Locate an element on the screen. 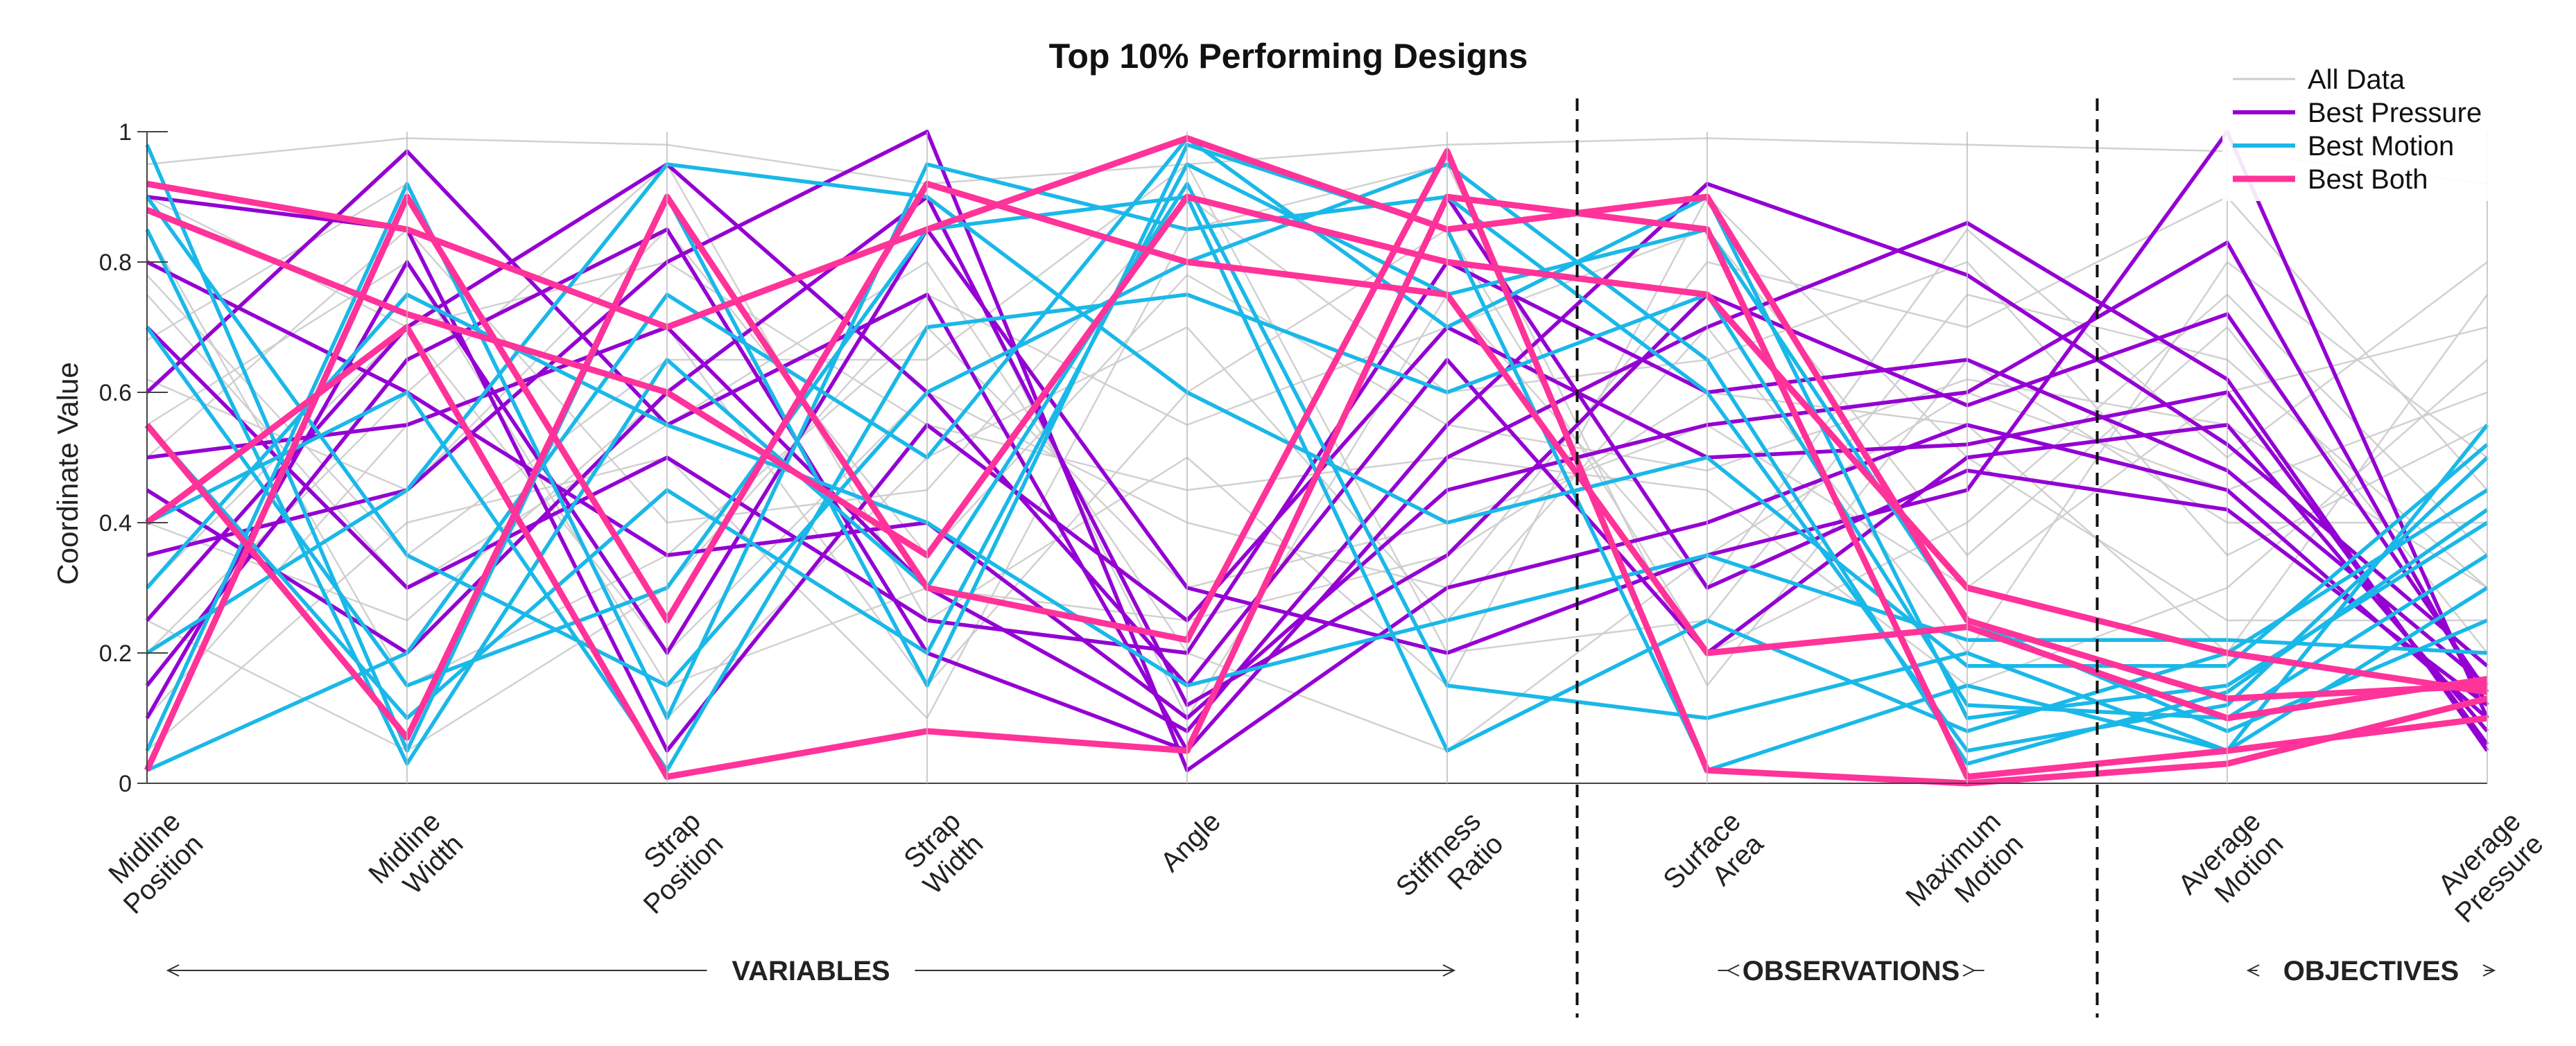 This screenshot has height=1046, width=2576. axis-label-6: SurfaceArea is located at coordinates (1713, 861).